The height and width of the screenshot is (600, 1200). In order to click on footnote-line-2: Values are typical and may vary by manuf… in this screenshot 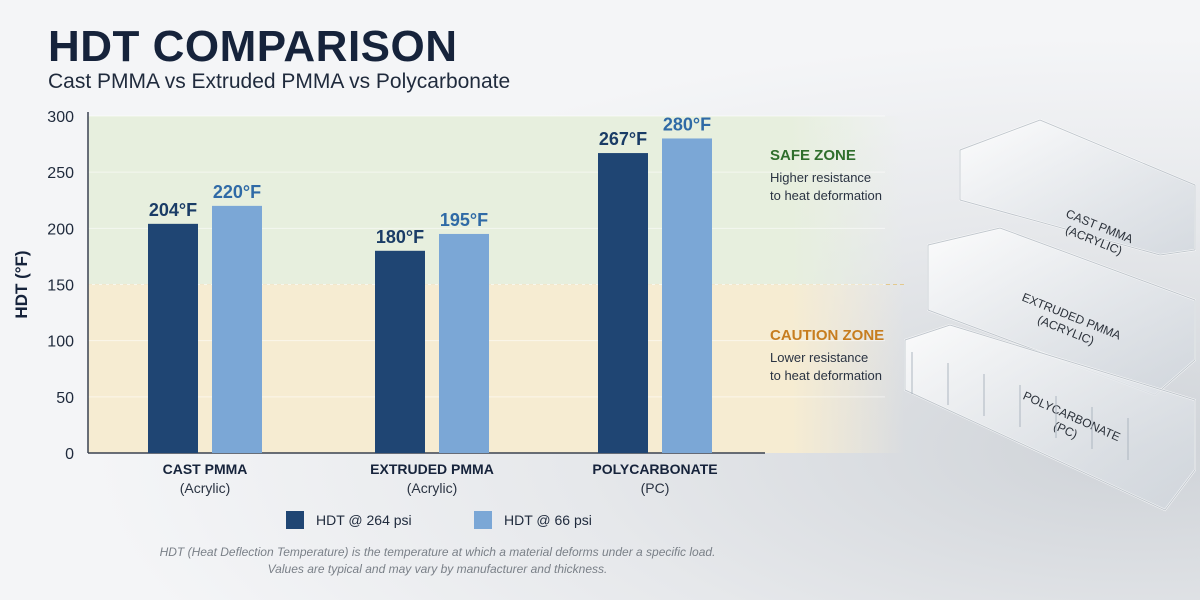, I will do `click(437, 569)`.